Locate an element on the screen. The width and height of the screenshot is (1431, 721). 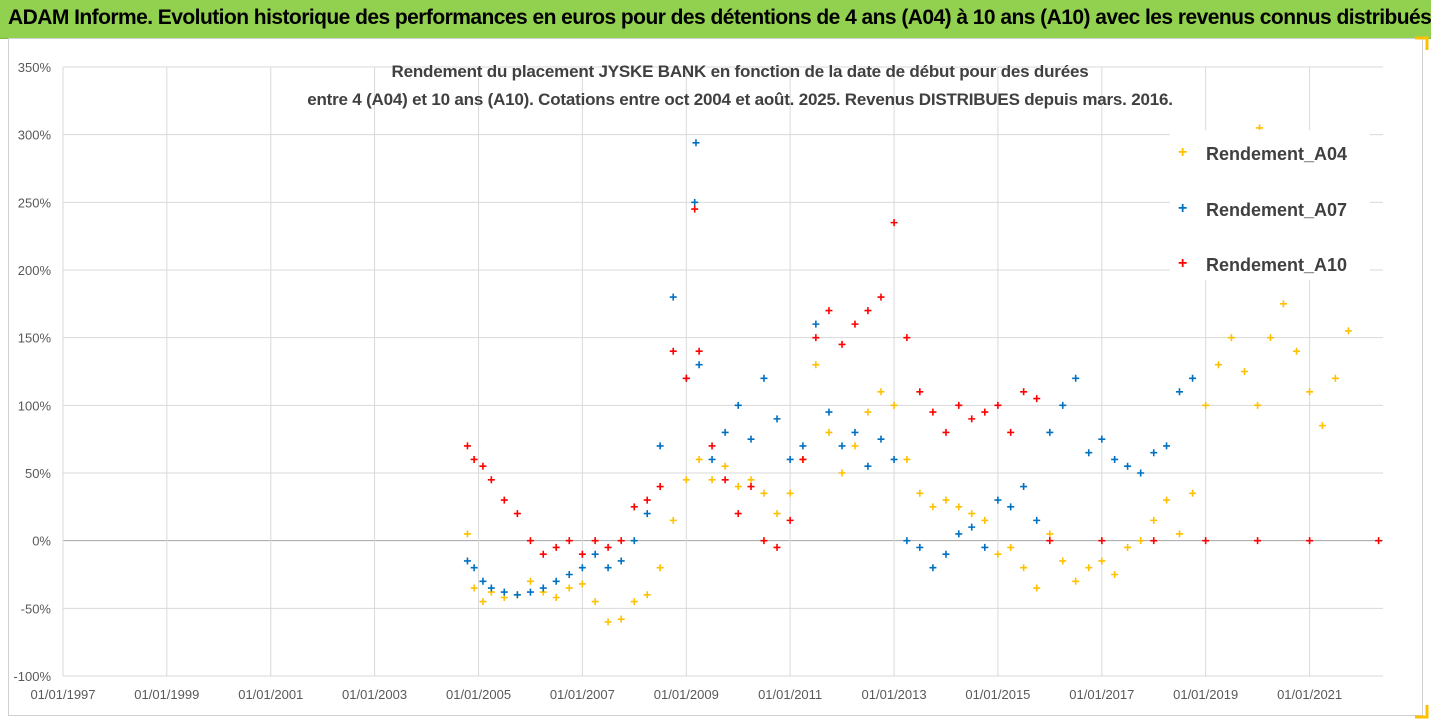
y-tick-label: -100% is located at coordinates (32, 676).